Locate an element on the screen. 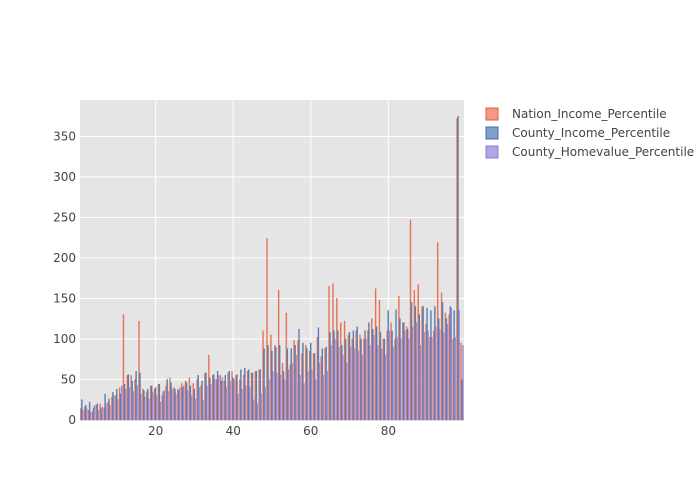 The width and height of the screenshot is (700, 500). legend-item: County_Income_Percentile is located at coordinates (577, 133).